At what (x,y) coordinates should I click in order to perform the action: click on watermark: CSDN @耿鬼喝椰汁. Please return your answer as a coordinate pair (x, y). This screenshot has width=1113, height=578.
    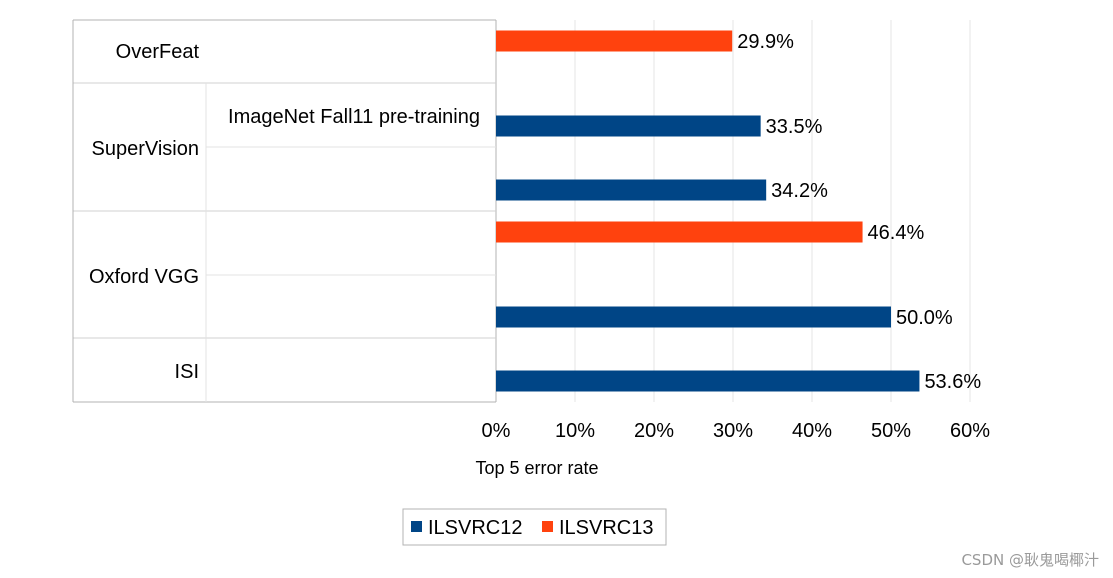
    Looking at the image, I should click on (1030, 560).